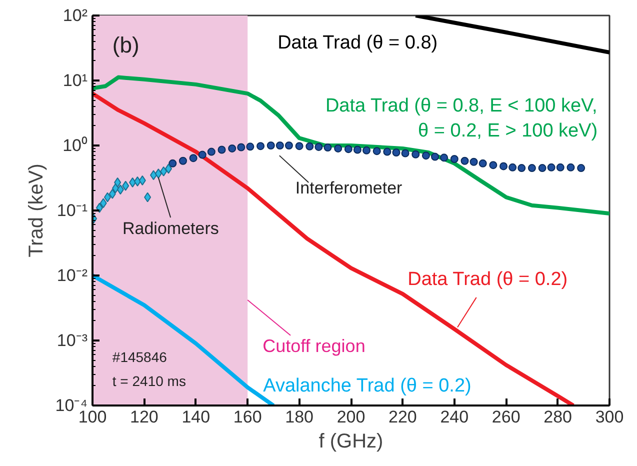 The height and width of the screenshot is (466, 637). What do you see at coordinates (75, 15) in the screenshot?
I see `y-tick-label: 10²` at bounding box center [75, 15].